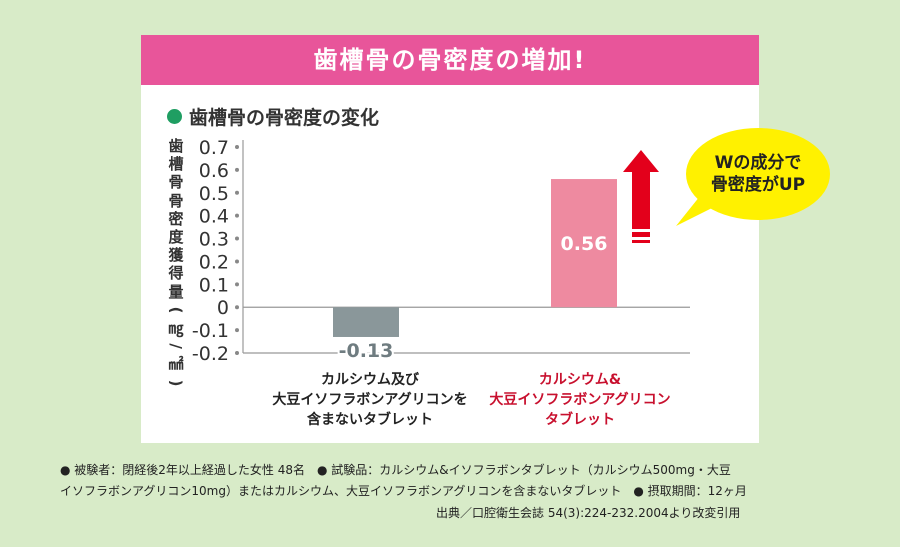  I want to click on x-category-line: タブレット, so click(580, 420).